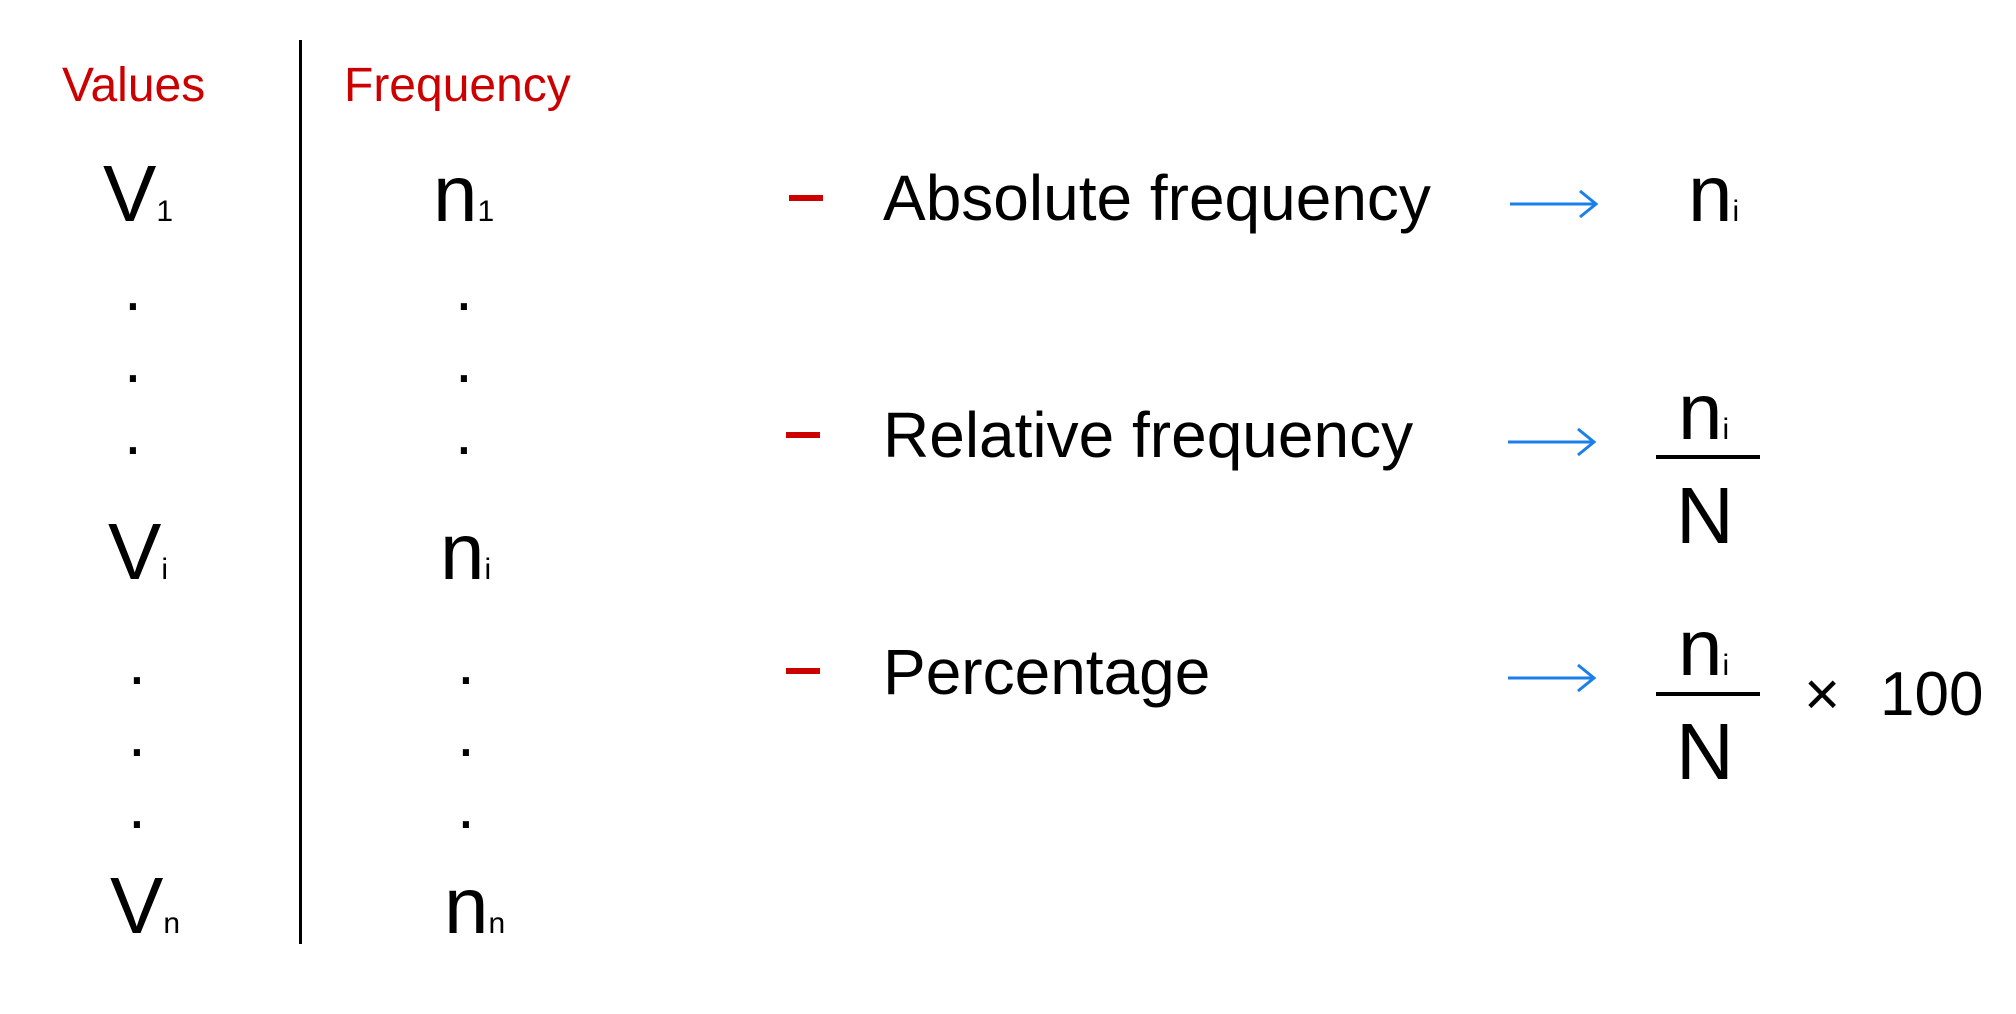 This screenshot has height=1014, width=2016. What do you see at coordinates (1705, 751) in the screenshot?
I see `percentage-denominator: N` at bounding box center [1705, 751].